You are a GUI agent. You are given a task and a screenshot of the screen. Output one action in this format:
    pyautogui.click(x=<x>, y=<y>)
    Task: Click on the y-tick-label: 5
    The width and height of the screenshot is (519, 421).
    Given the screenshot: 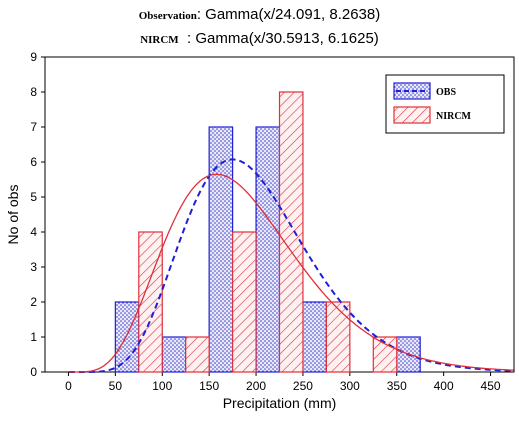 What is the action you would take?
    pyautogui.click(x=33, y=197)
    